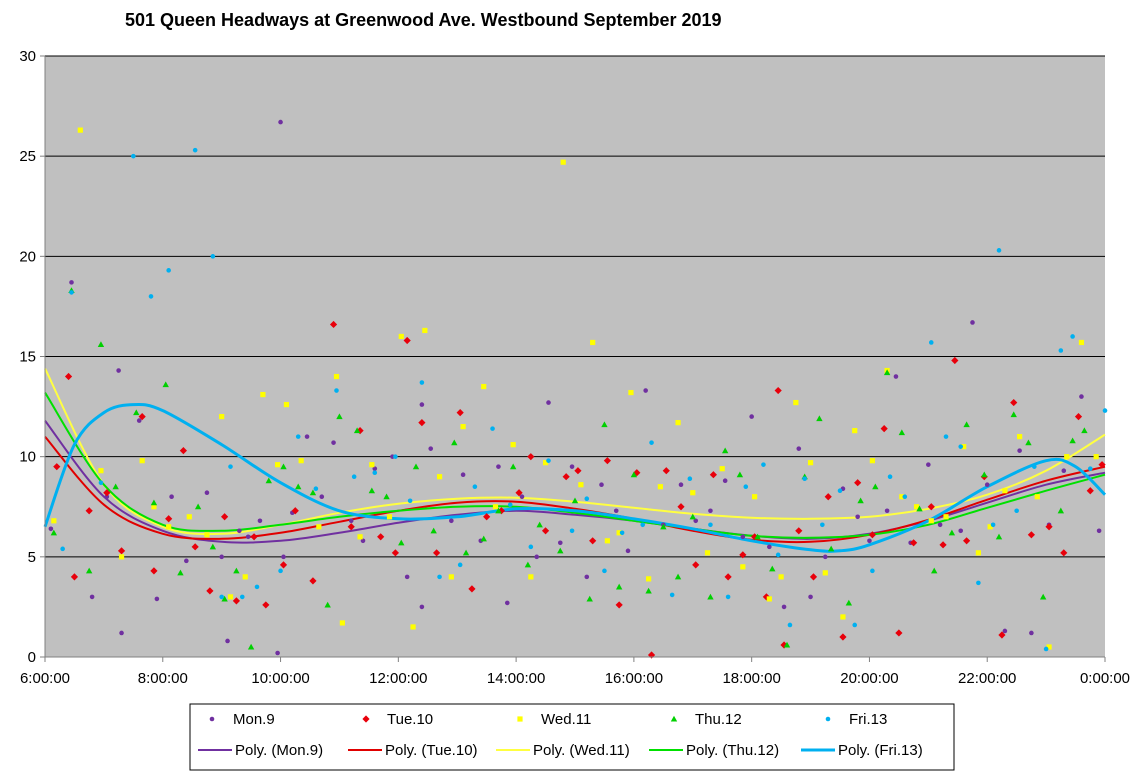 The width and height of the screenshot is (1141, 772). Describe the element at coordinates (32, 657) in the screenshot. I see `y-tick-label: 0` at that location.